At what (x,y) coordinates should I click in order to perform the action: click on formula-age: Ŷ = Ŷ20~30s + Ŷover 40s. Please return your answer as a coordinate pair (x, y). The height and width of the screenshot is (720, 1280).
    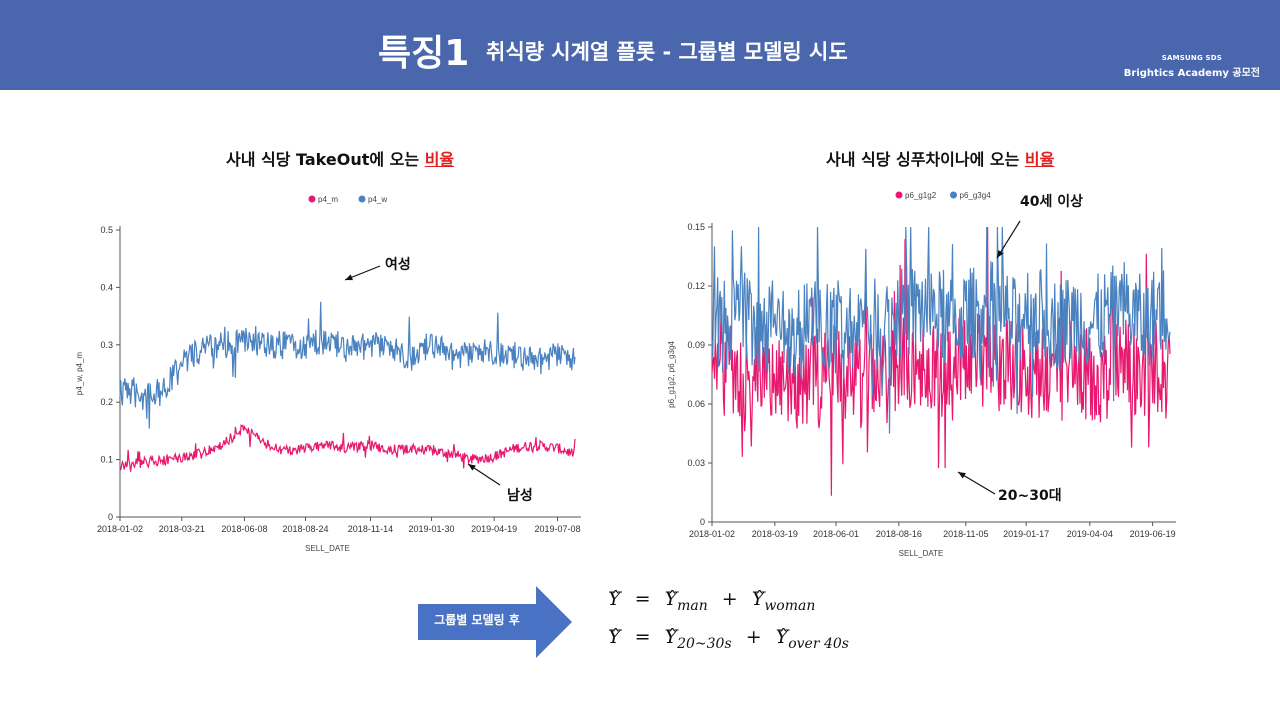
    Looking at the image, I should click on (728, 639).